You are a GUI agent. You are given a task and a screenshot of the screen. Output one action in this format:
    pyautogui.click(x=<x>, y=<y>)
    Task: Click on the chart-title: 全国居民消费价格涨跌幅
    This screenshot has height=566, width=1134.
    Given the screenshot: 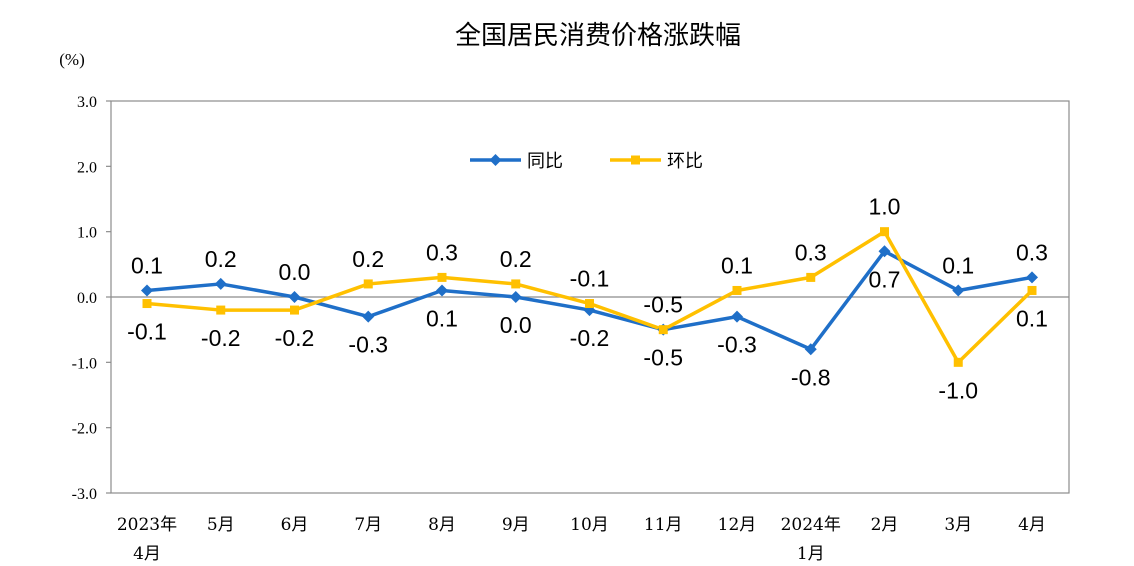 What is the action you would take?
    pyautogui.click(x=598, y=36)
    